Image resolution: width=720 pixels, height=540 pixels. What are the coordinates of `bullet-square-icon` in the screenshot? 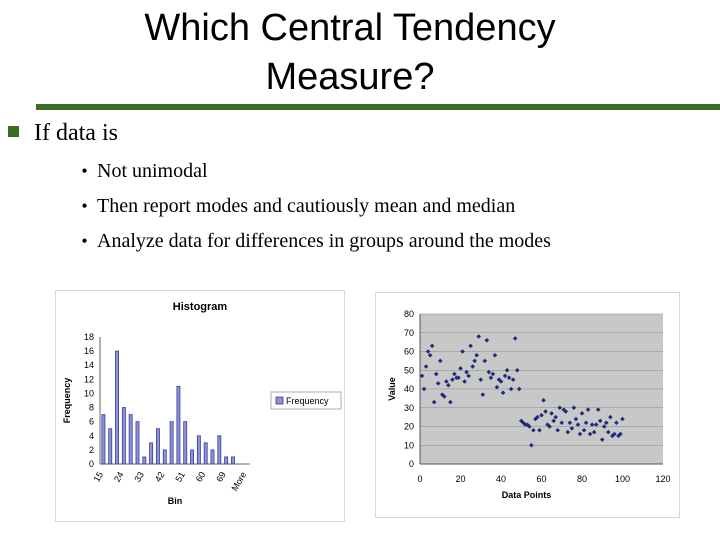 It's located at (13, 131).